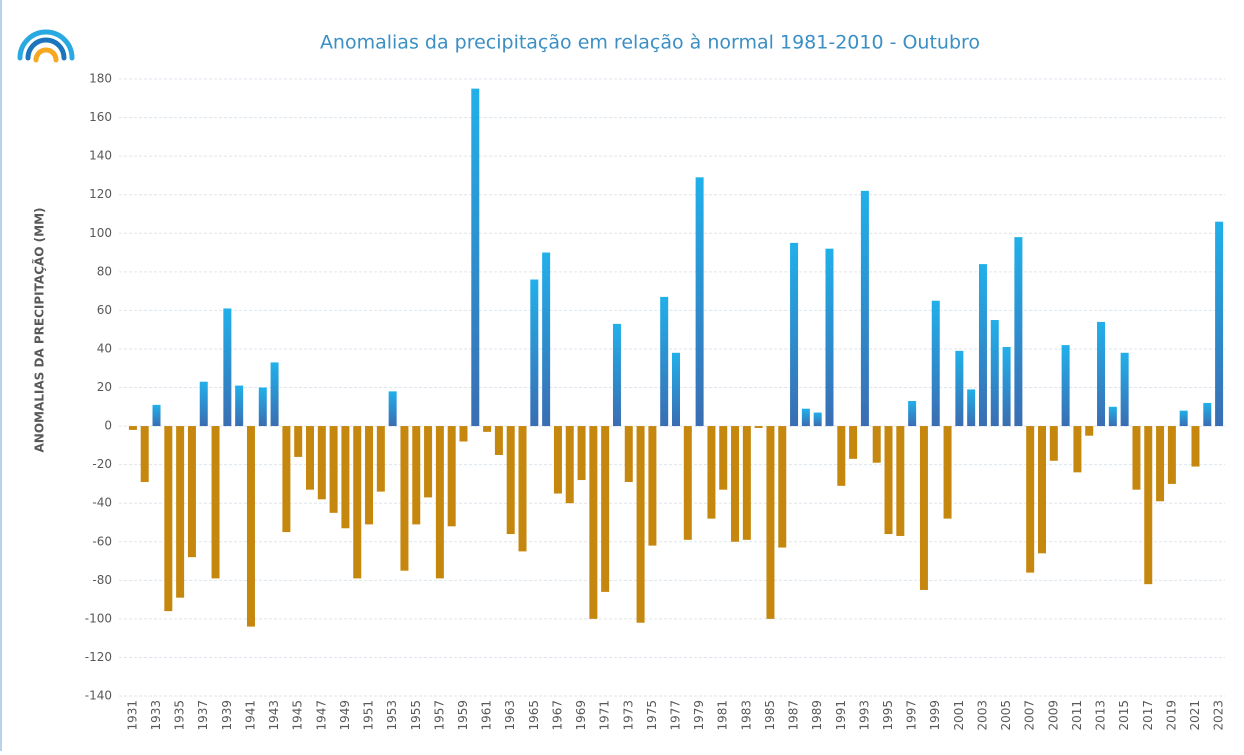 The height and width of the screenshot is (755, 1244). I want to click on y-tick-label: -60, so click(102, 541).